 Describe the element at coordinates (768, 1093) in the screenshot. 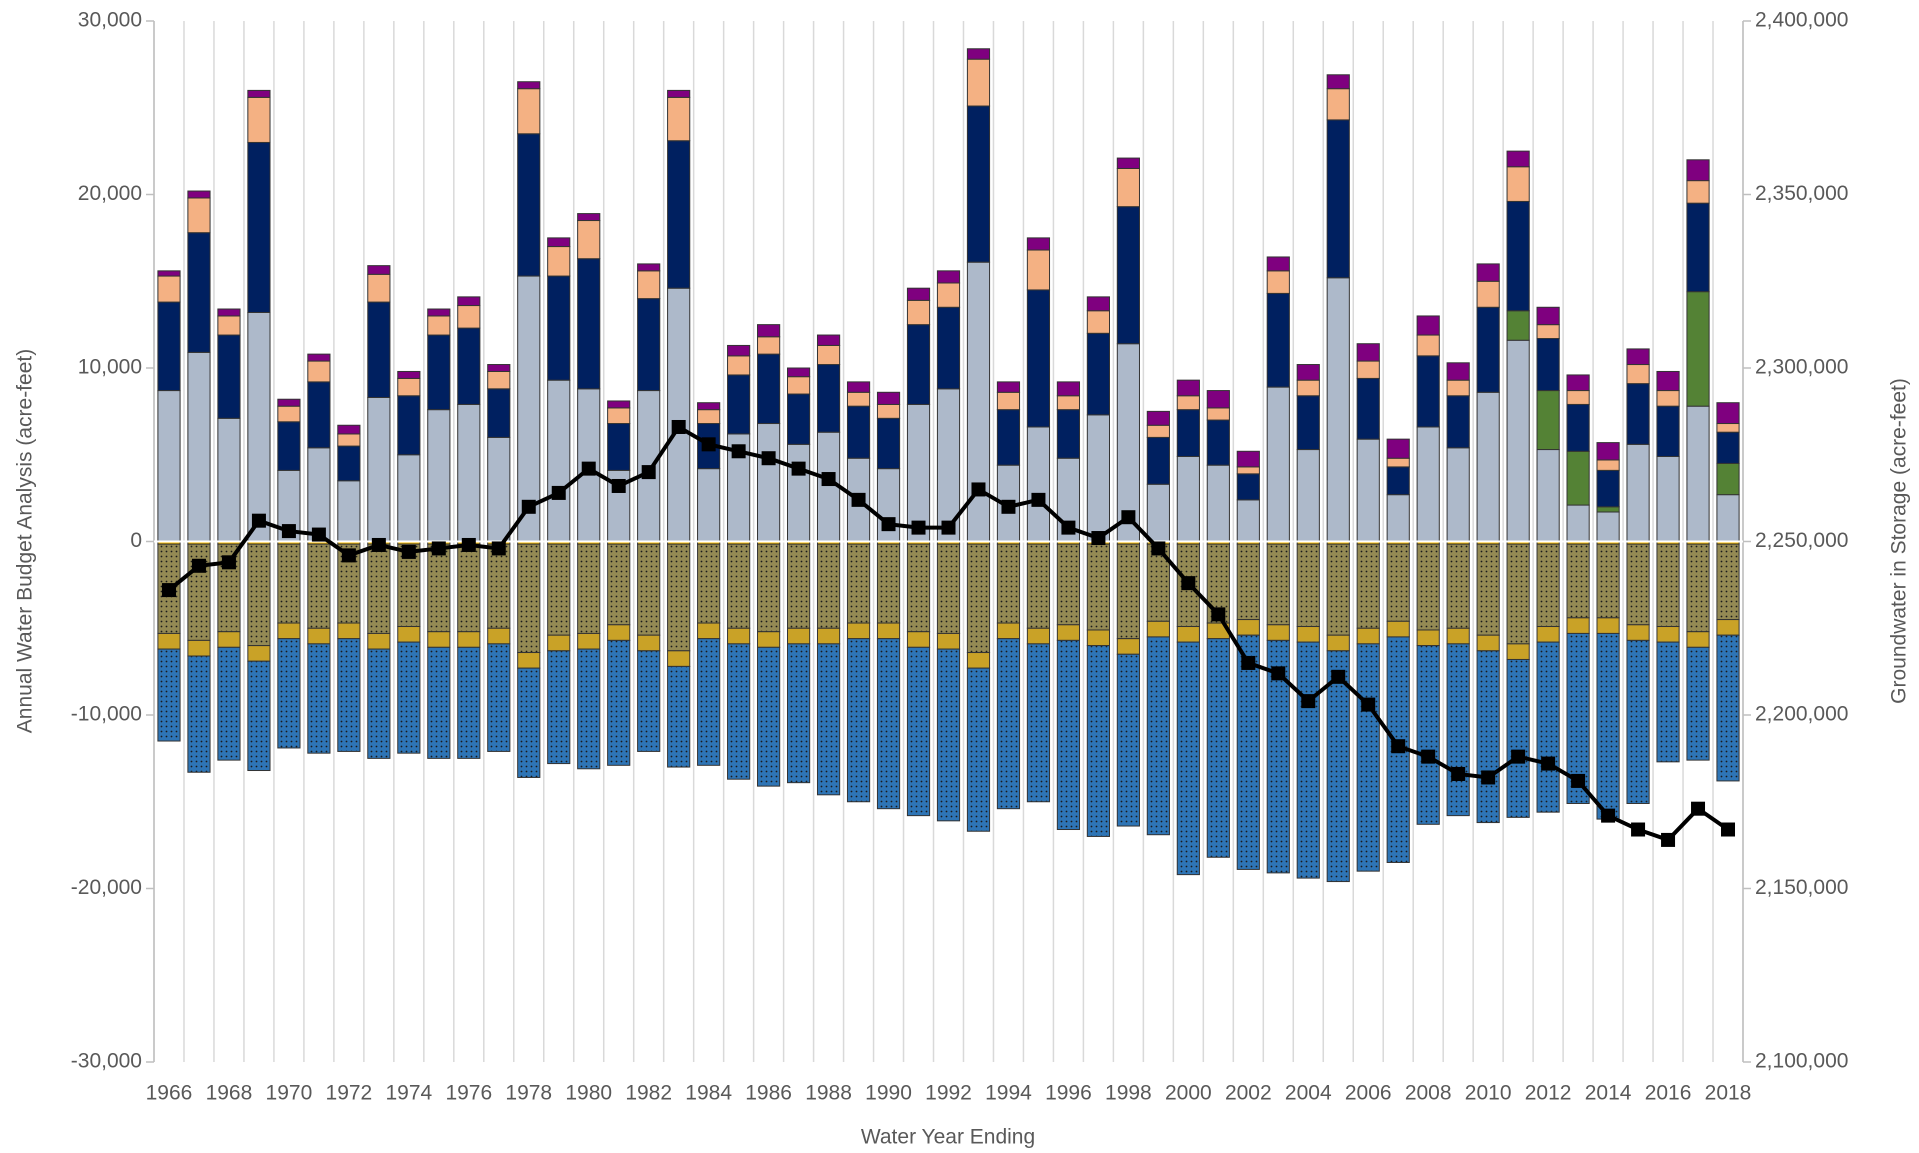

I see `x-tick-label: 1986` at that location.